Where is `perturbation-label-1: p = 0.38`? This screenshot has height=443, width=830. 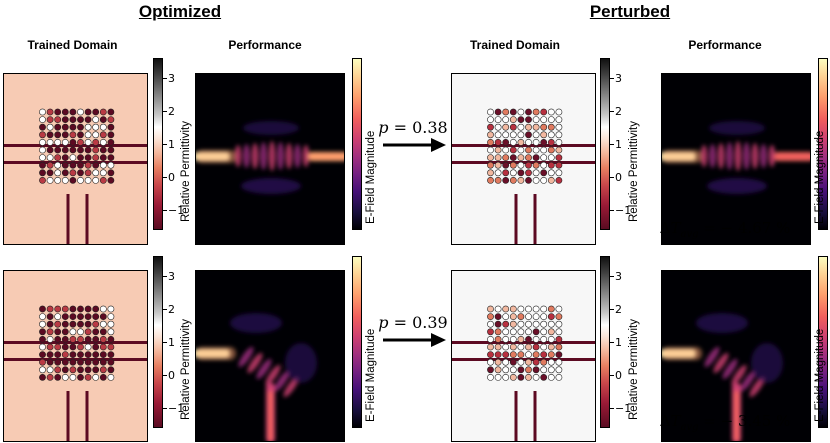
perturbation-label-1: p = 0.38 is located at coordinates (413, 127).